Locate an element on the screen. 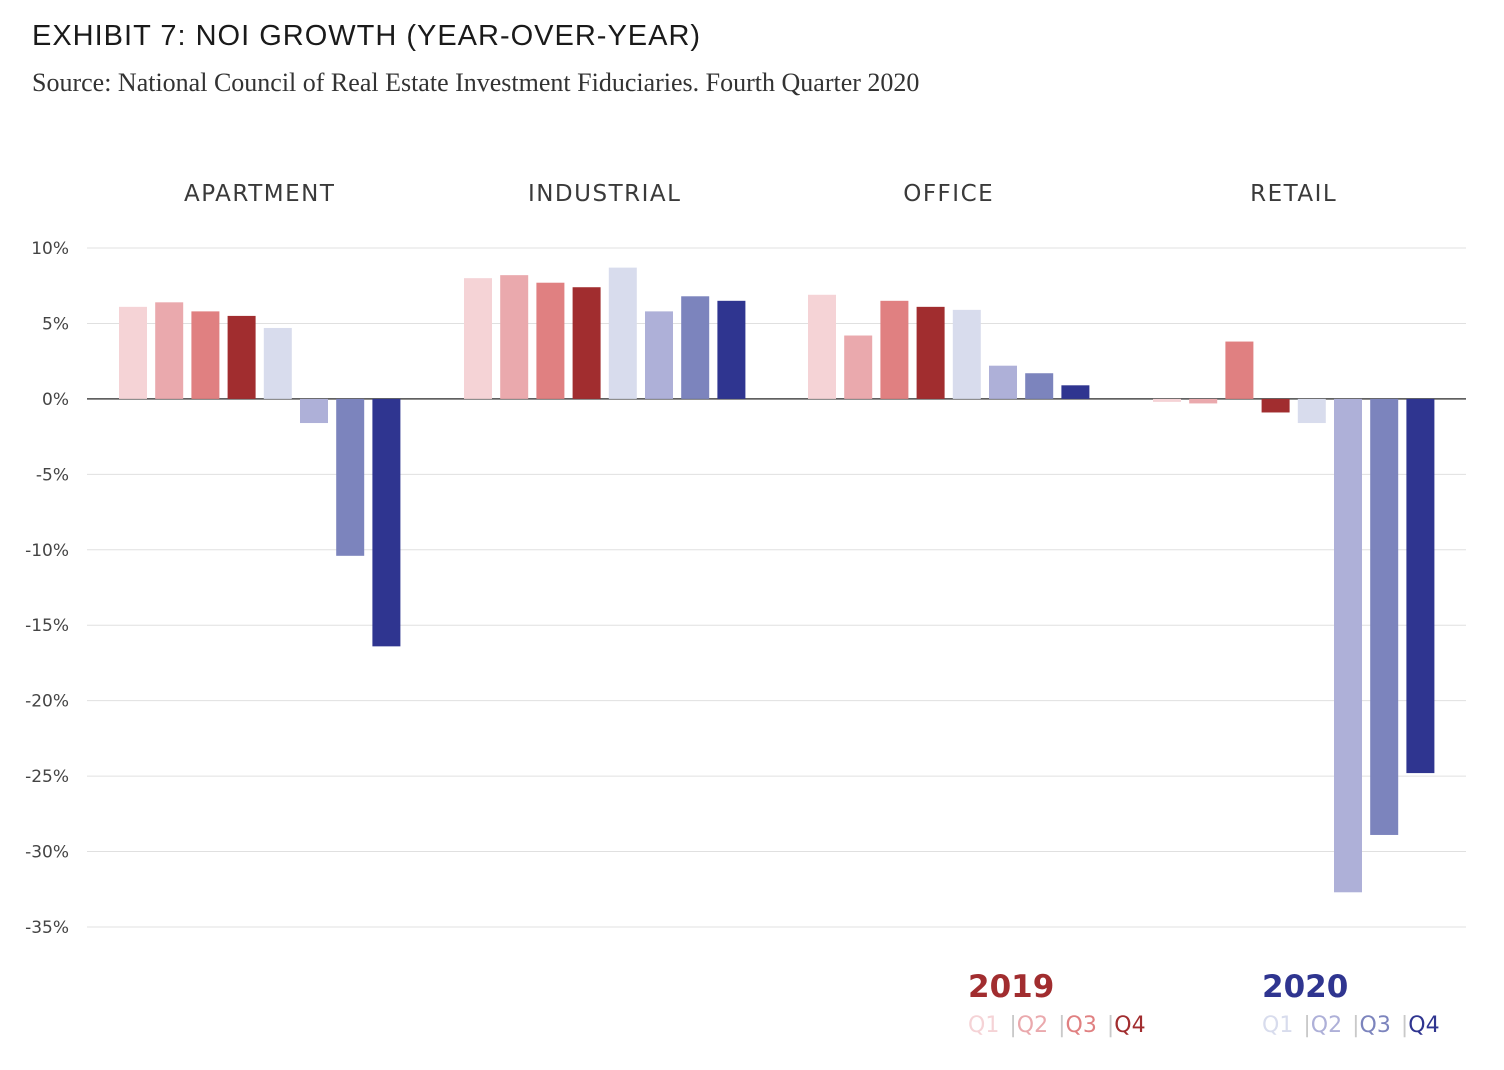 This screenshot has height=1070, width=1504. bar-industrial-2020-q1 is located at coordinates (622, 333).